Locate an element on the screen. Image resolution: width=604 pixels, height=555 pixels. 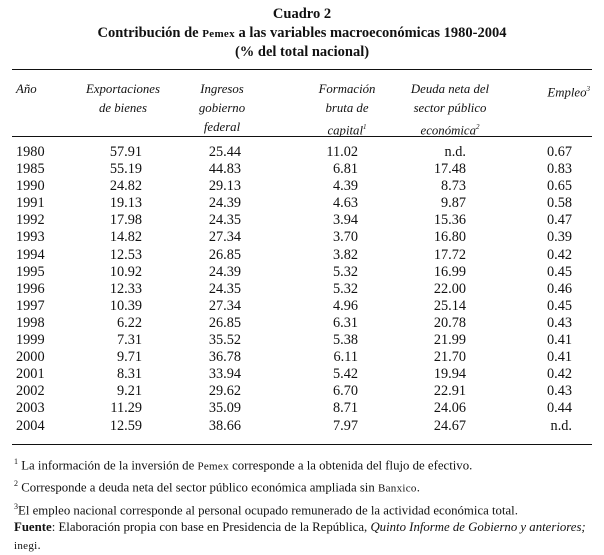
cell-deuda: 21.70 is located at coordinates (449, 357).